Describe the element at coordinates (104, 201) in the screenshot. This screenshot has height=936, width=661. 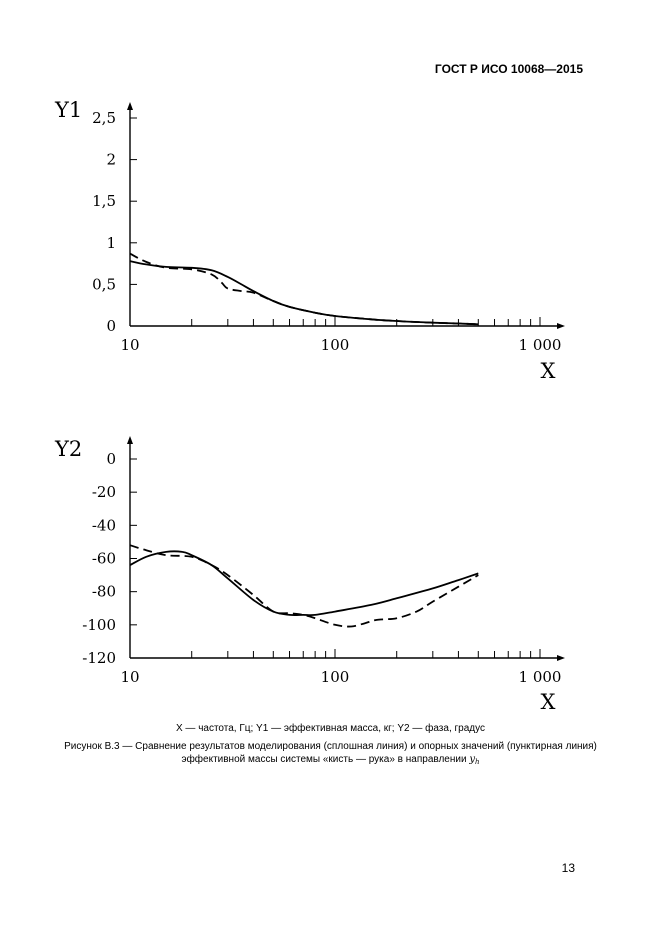
I see `y-tick-label: 1,5` at that location.